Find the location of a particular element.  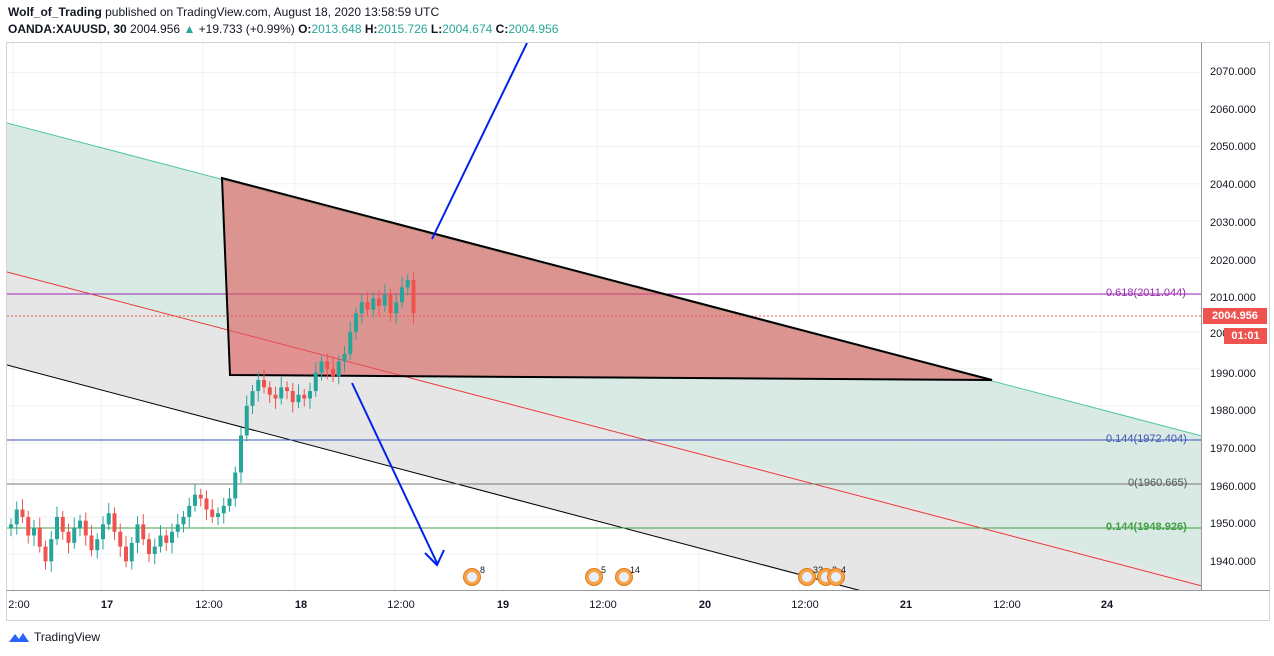

current-price-label: 2004.956 is located at coordinates (1235, 316).